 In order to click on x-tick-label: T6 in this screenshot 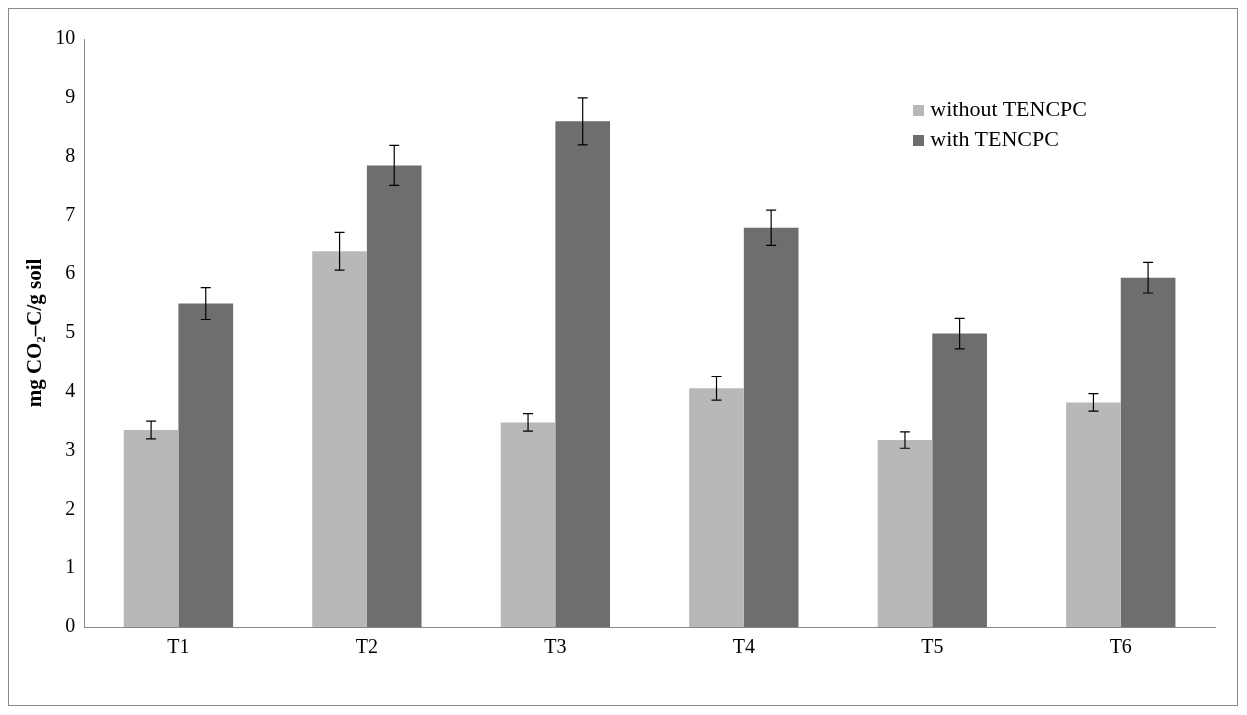, I will do `click(1120, 646)`.